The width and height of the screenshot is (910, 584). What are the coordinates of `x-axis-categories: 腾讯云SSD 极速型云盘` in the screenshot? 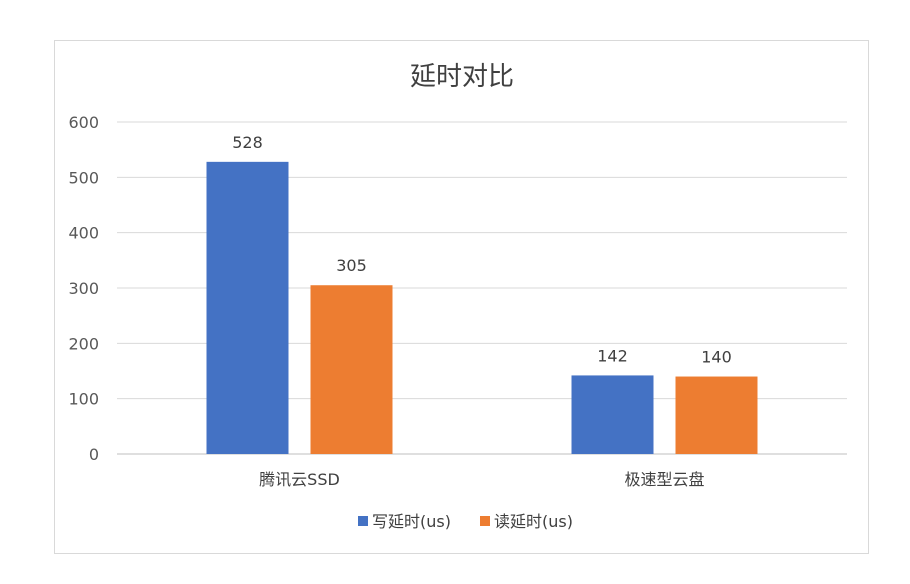 It's located at (481, 479).